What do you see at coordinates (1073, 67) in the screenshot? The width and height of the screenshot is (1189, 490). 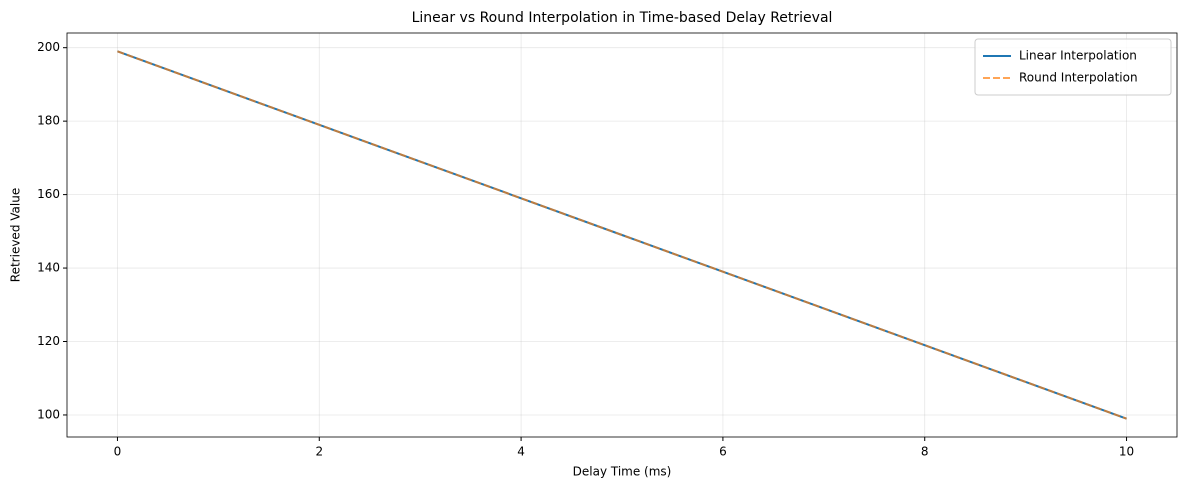 I see `legend-box` at bounding box center [1073, 67].